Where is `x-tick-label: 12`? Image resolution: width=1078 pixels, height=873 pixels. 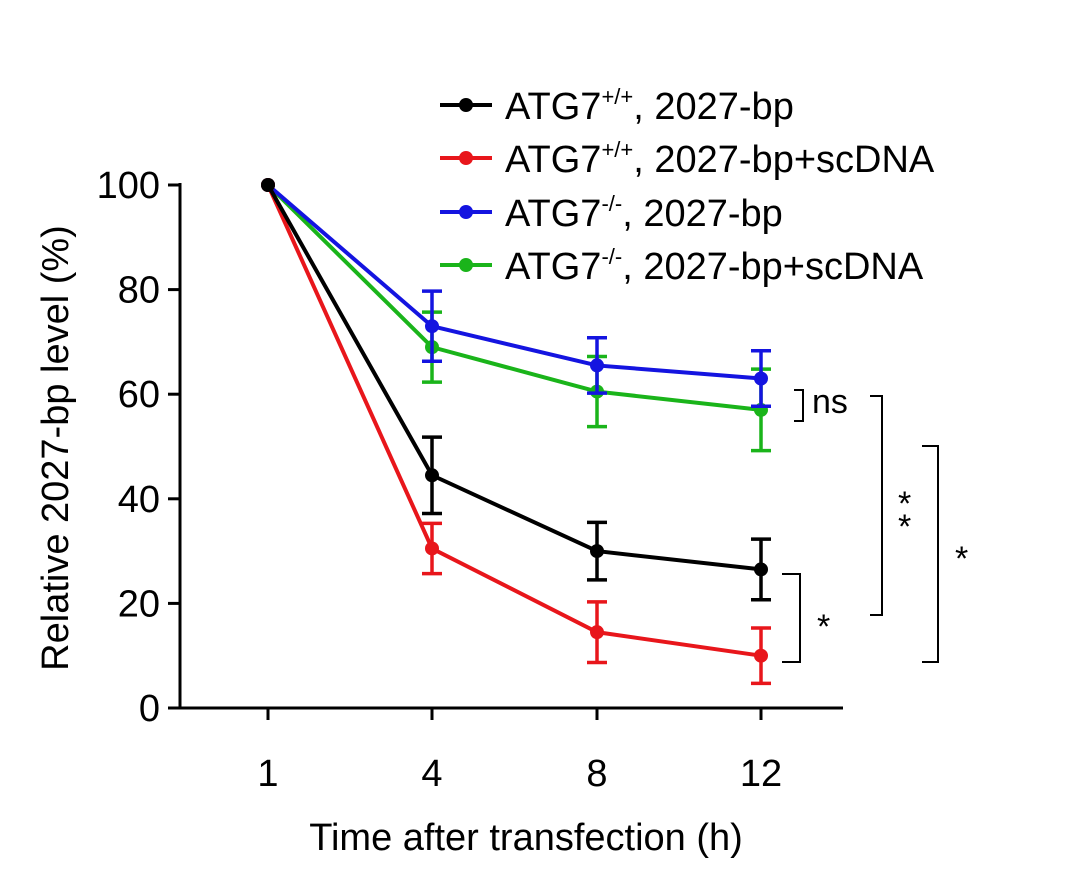
x-tick-label: 12 is located at coordinates (761, 774).